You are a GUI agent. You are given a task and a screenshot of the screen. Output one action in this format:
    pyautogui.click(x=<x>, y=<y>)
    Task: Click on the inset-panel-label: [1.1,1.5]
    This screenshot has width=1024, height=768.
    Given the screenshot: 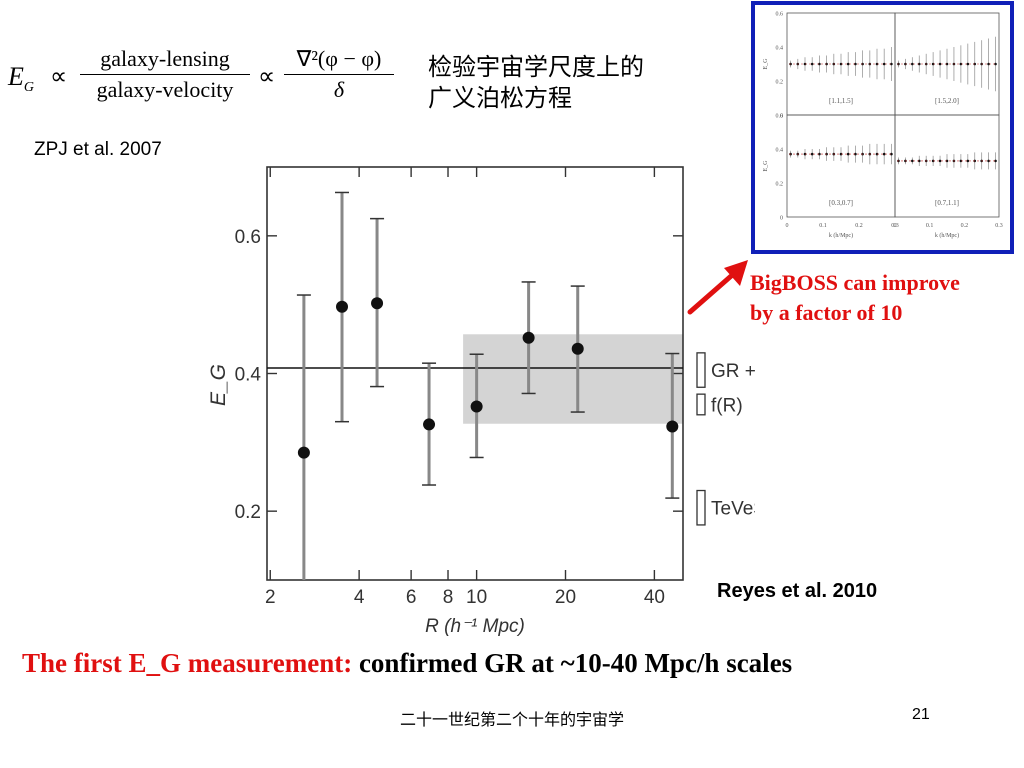 What is the action you would take?
    pyautogui.click(x=841, y=101)
    